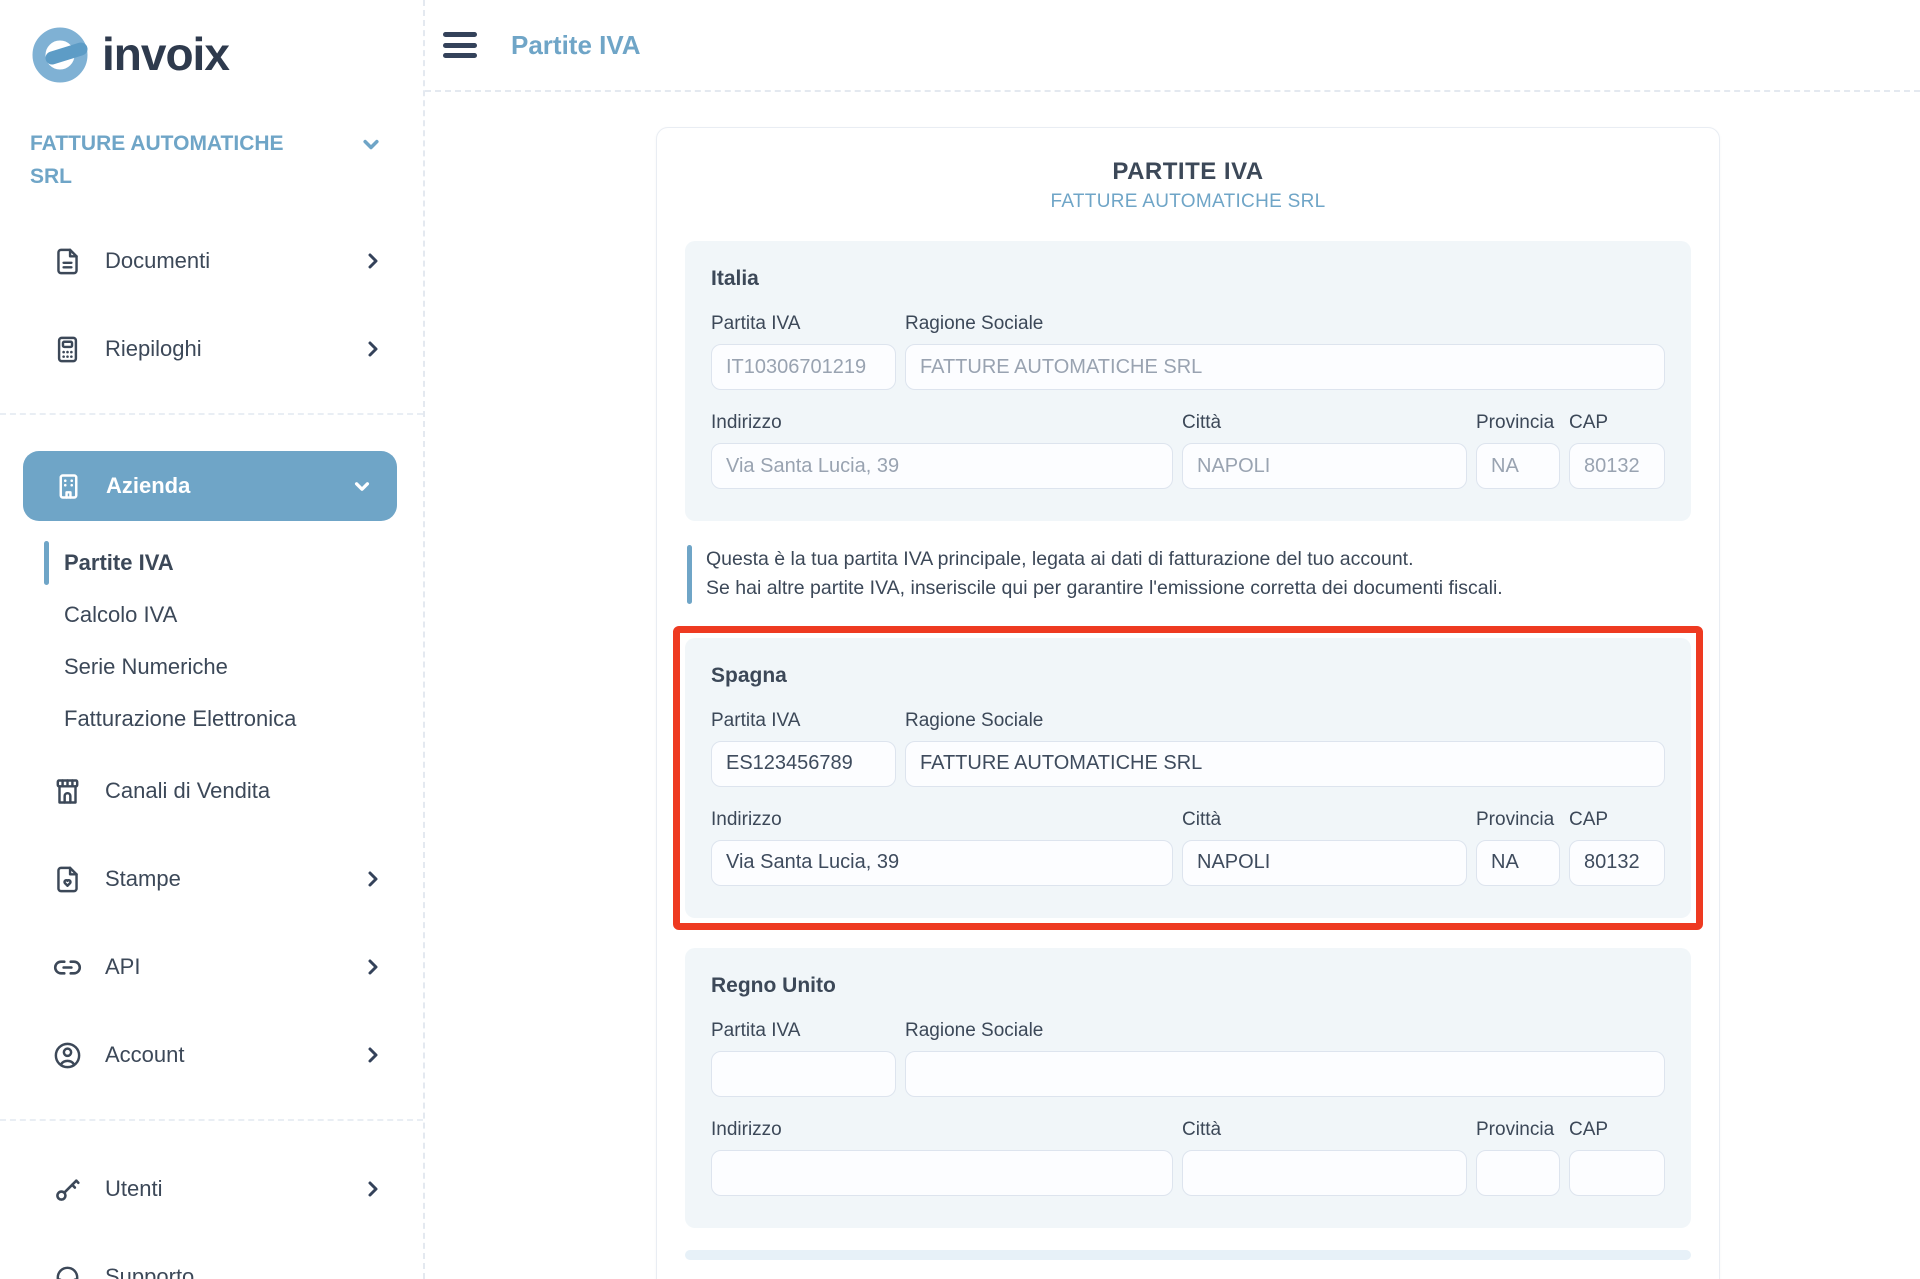 The height and width of the screenshot is (1279, 1920). What do you see at coordinates (67, 967) in the screenshot?
I see `link-icon` at bounding box center [67, 967].